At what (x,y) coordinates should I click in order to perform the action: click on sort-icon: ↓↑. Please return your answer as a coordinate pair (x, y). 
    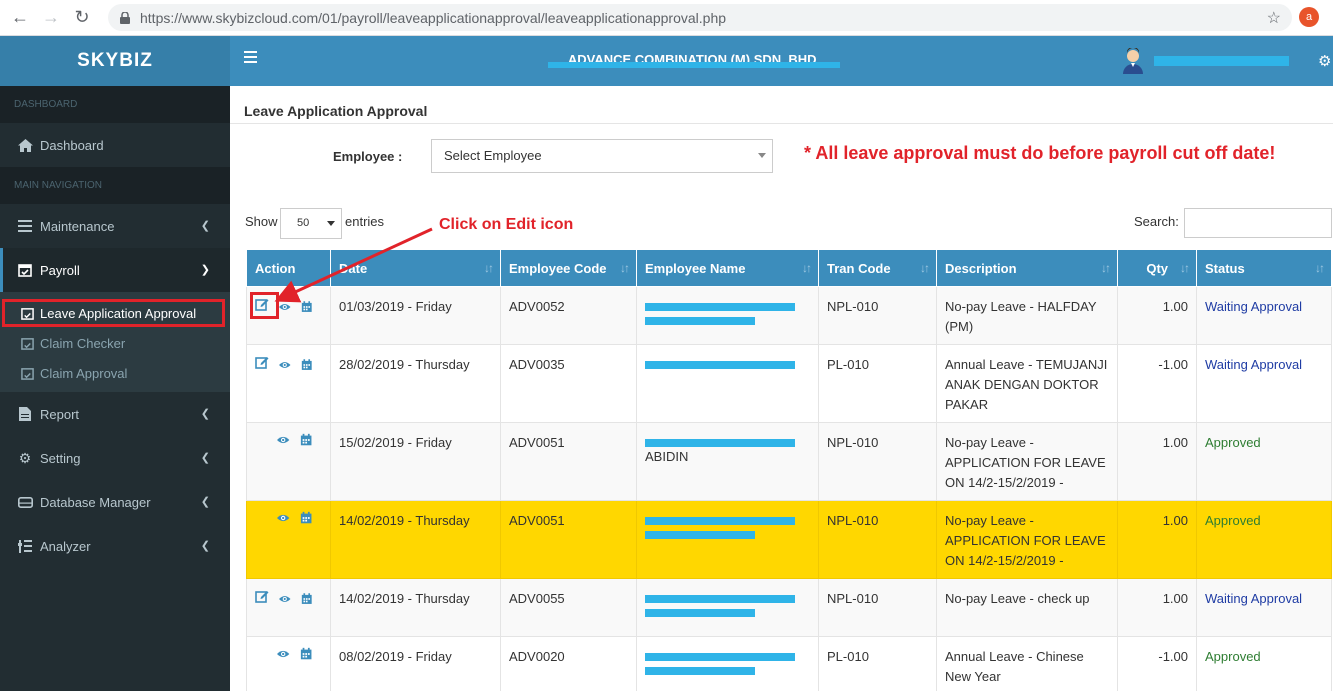
    Looking at the image, I should click on (1185, 268).